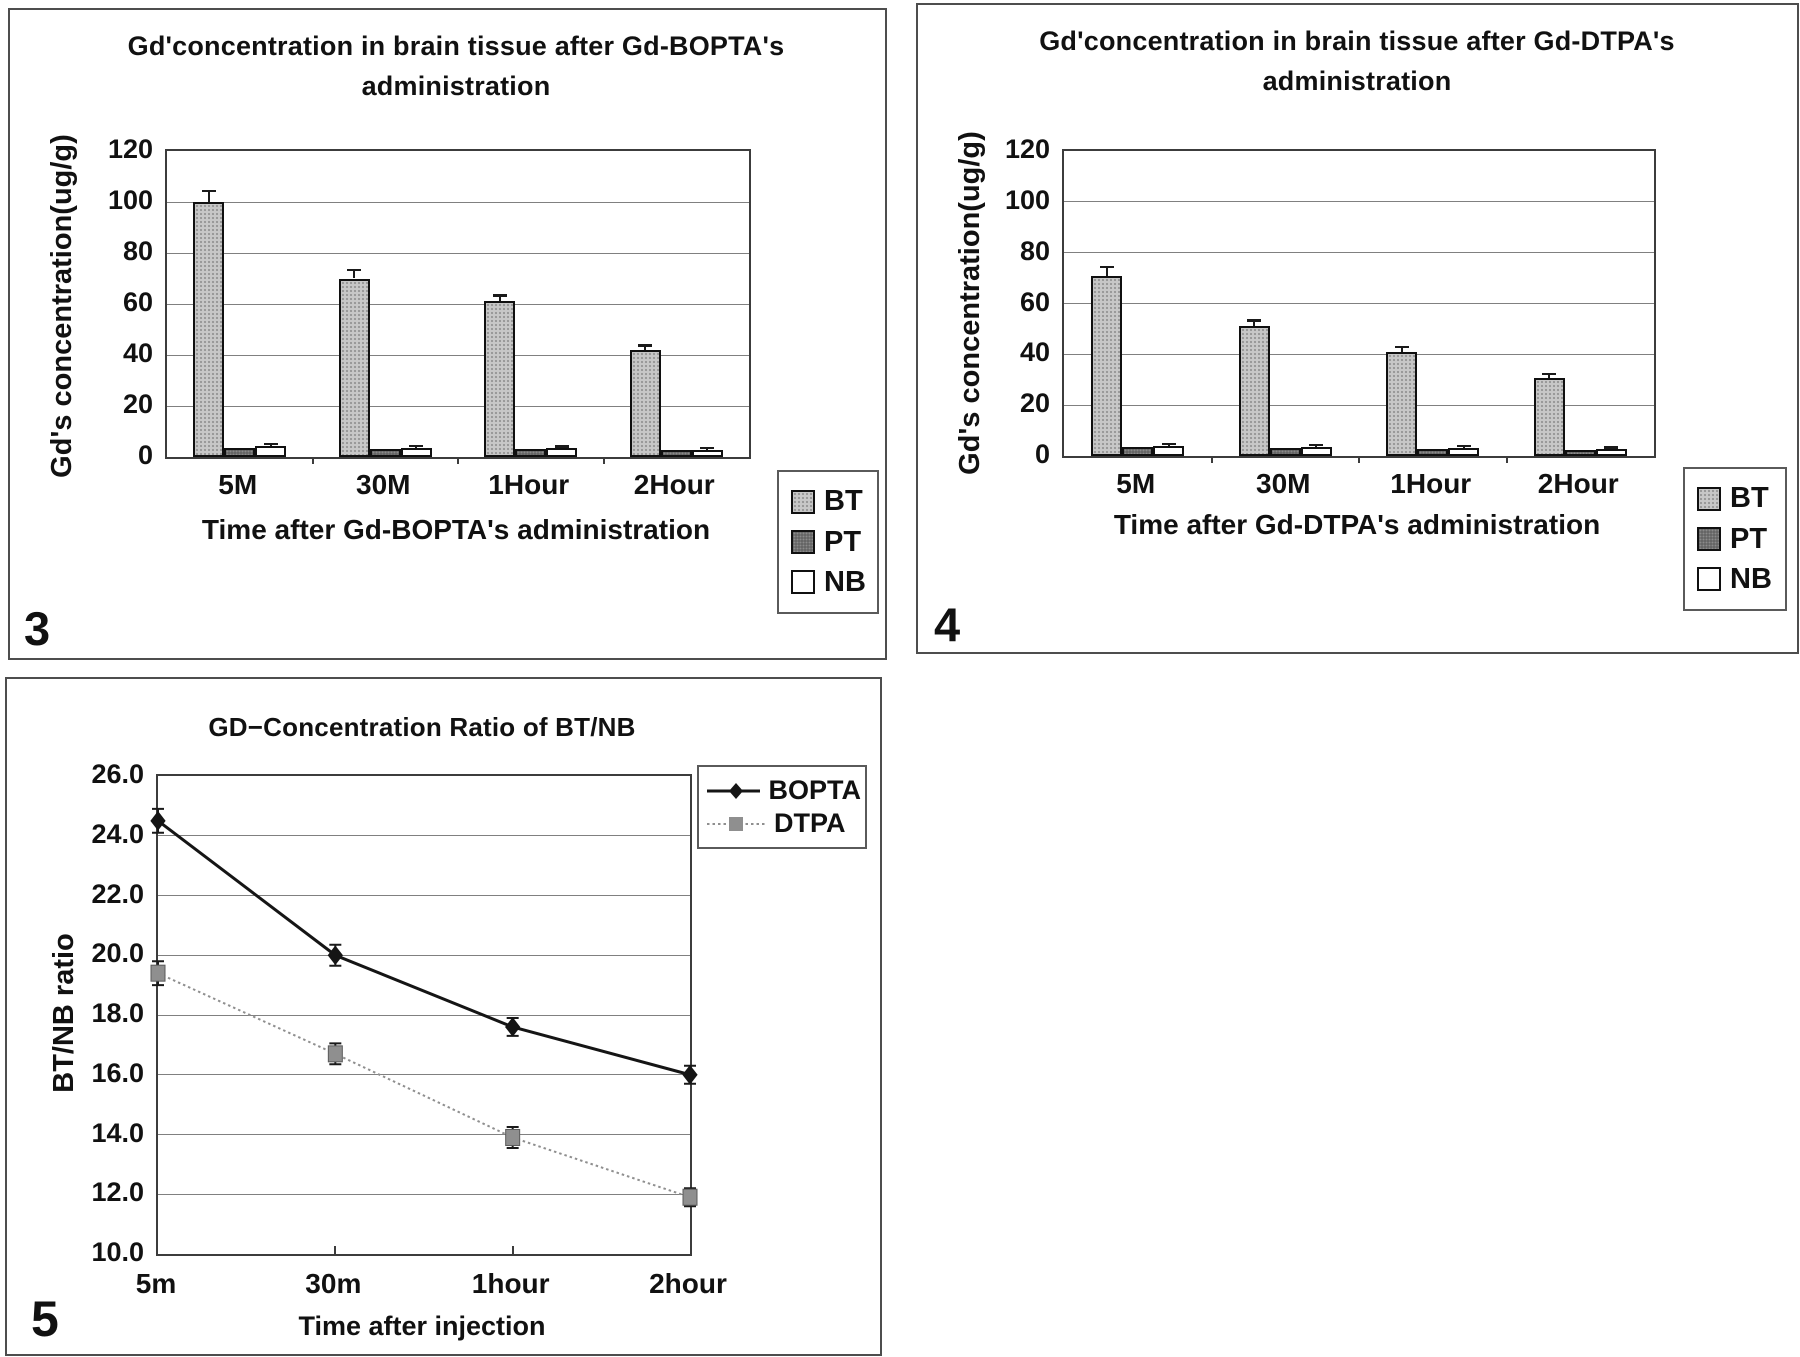  Describe the element at coordinates (424, 1085) in the screenshot. I see `series-line-dtpa` at that location.